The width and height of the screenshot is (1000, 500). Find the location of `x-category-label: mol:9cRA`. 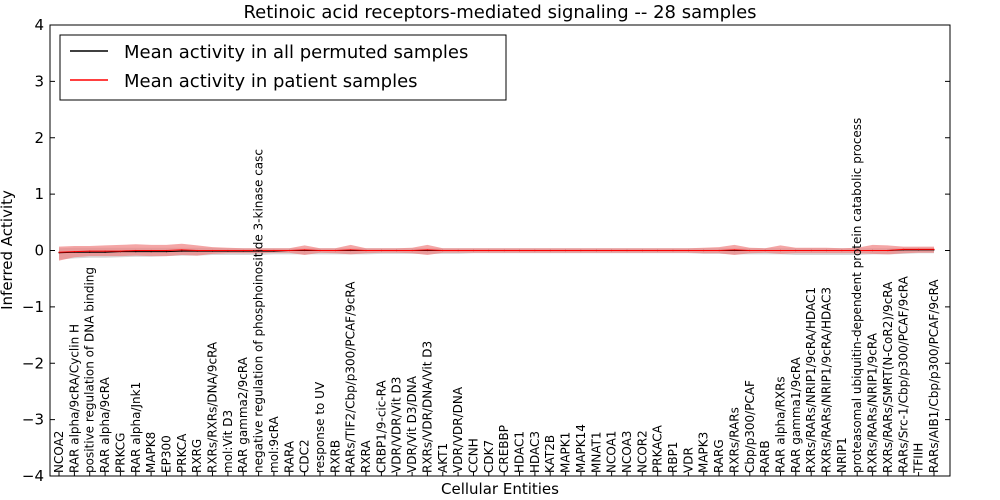

x-category-label: mol:9cRA is located at coordinates (274, 444).